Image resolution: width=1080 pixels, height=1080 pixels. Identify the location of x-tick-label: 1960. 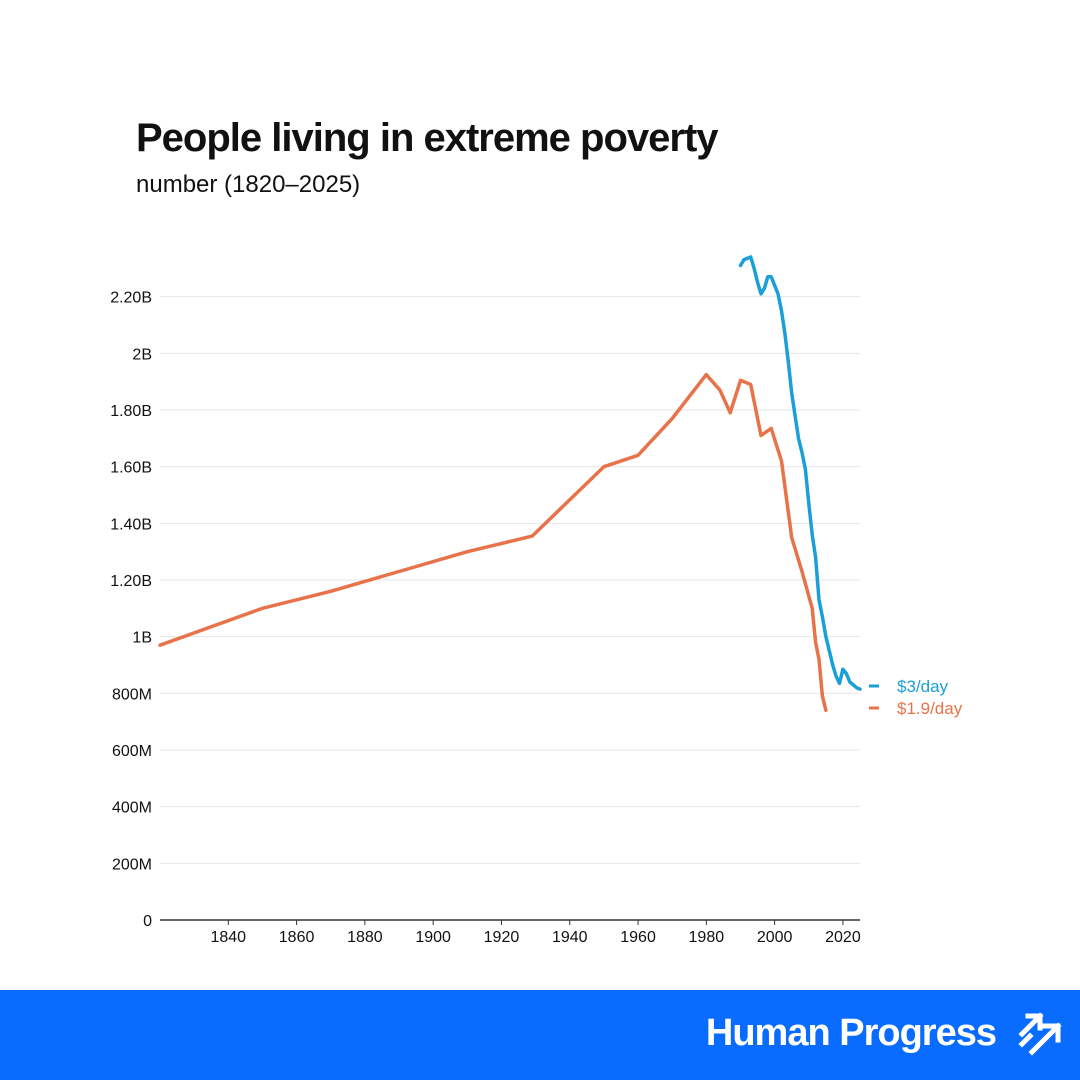
(638, 937).